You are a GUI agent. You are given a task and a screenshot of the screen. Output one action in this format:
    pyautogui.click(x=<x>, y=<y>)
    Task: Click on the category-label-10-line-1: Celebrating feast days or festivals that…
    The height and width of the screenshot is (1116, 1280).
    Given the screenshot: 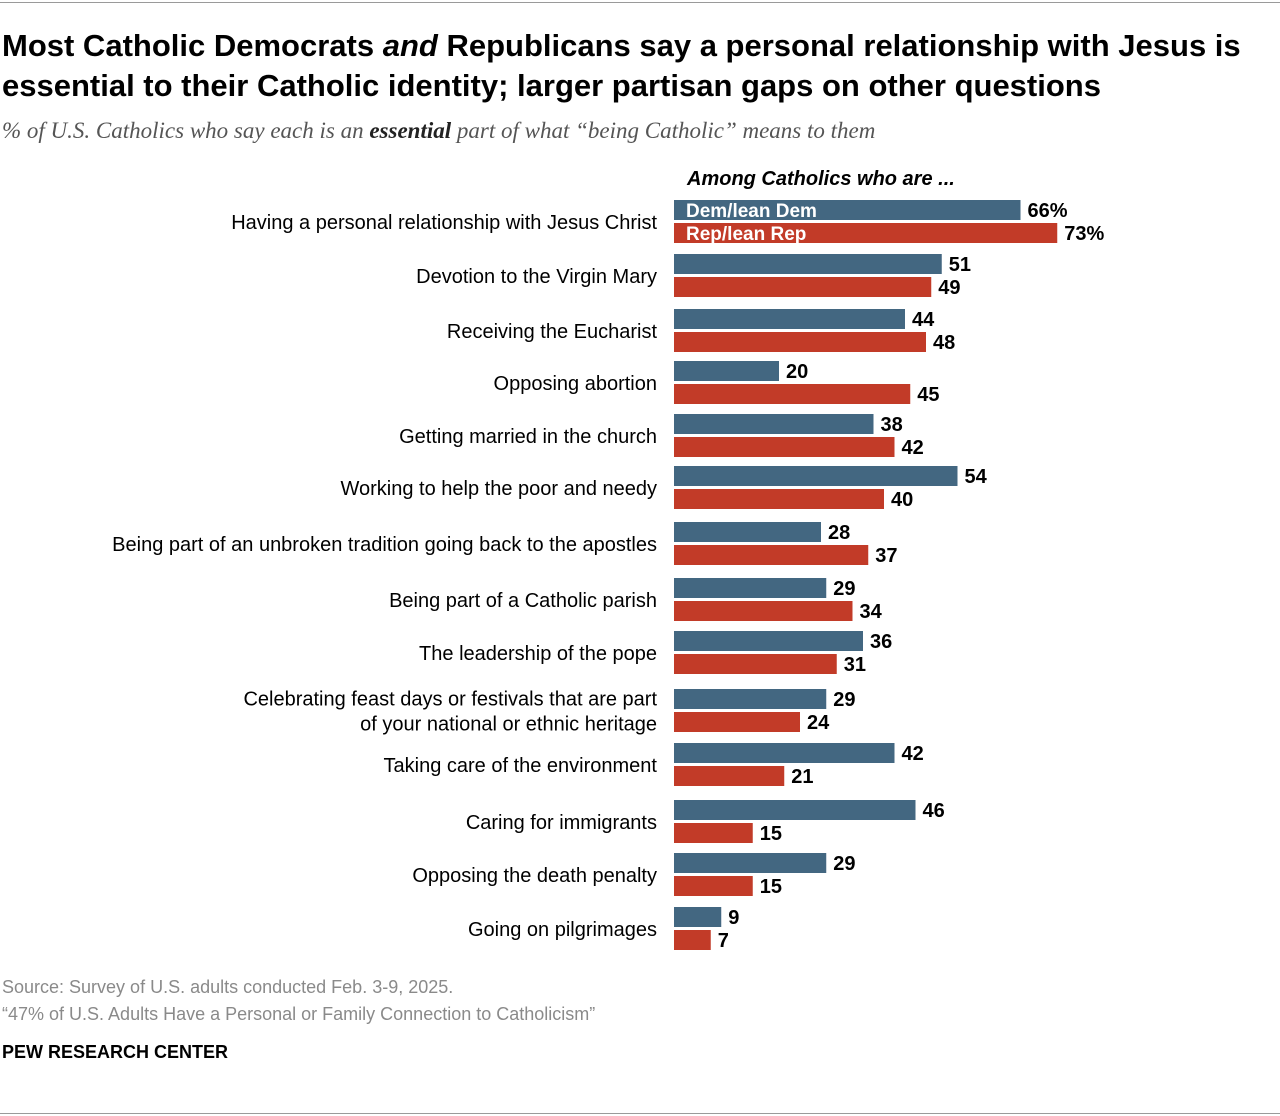 What is the action you would take?
    pyautogui.click(x=450, y=700)
    